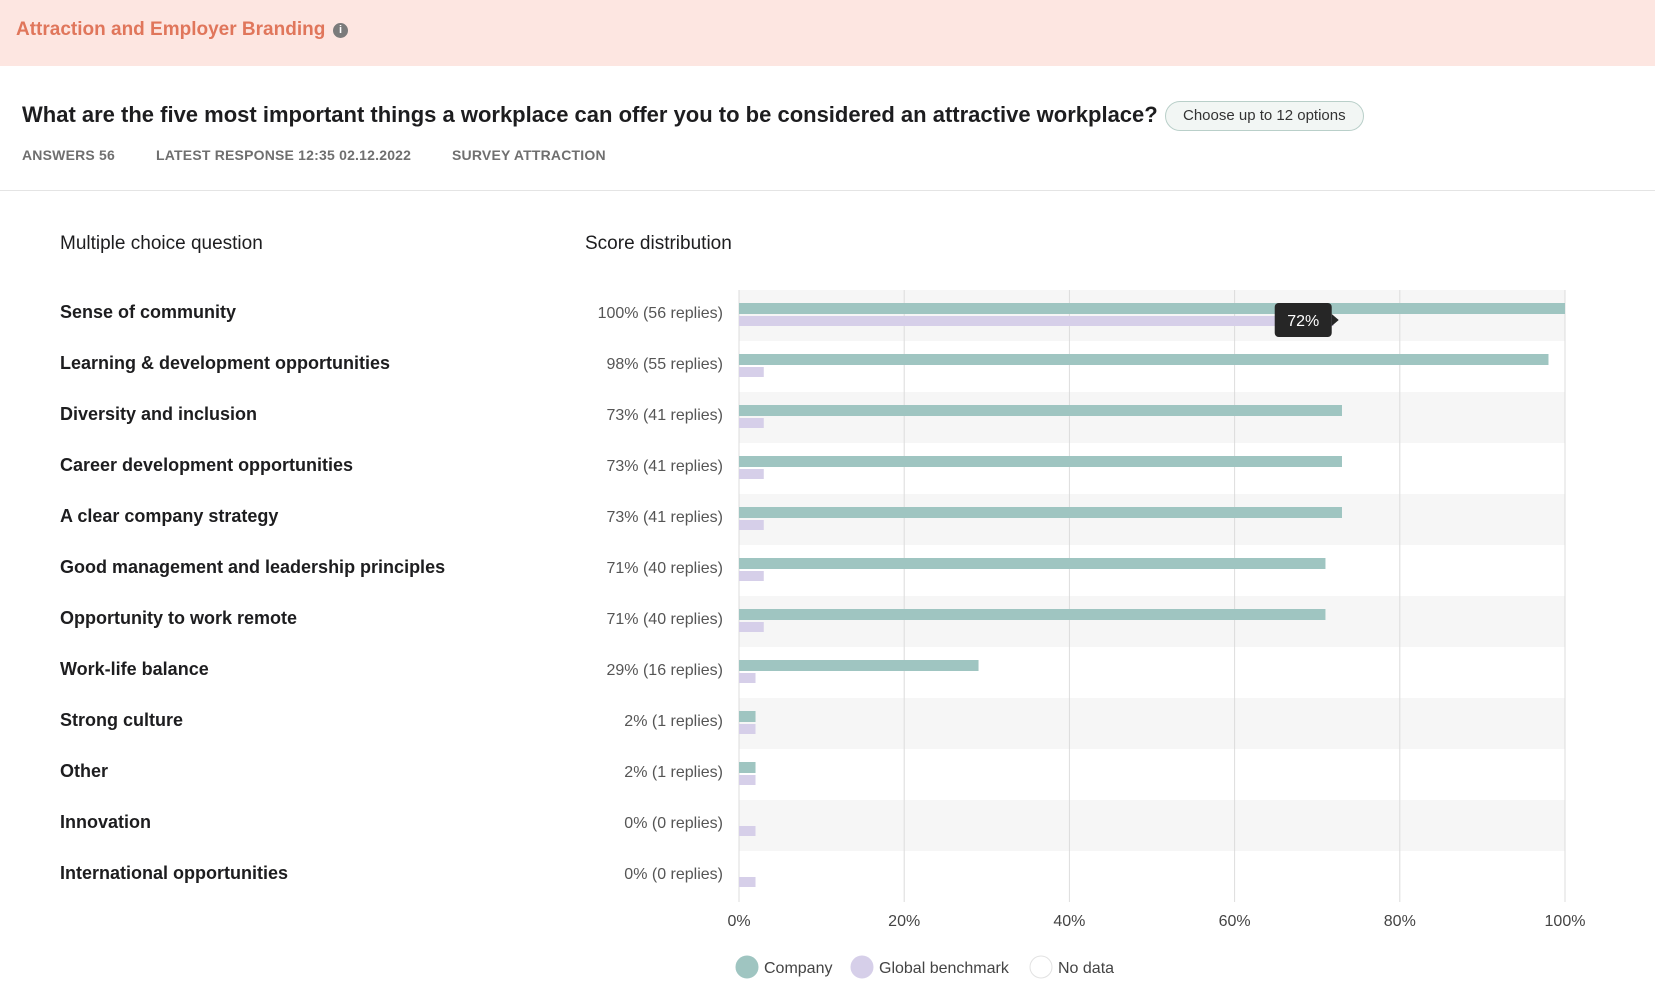 This screenshot has height=996, width=1655. I want to click on category-label: Work-life balance, so click(134, 669).